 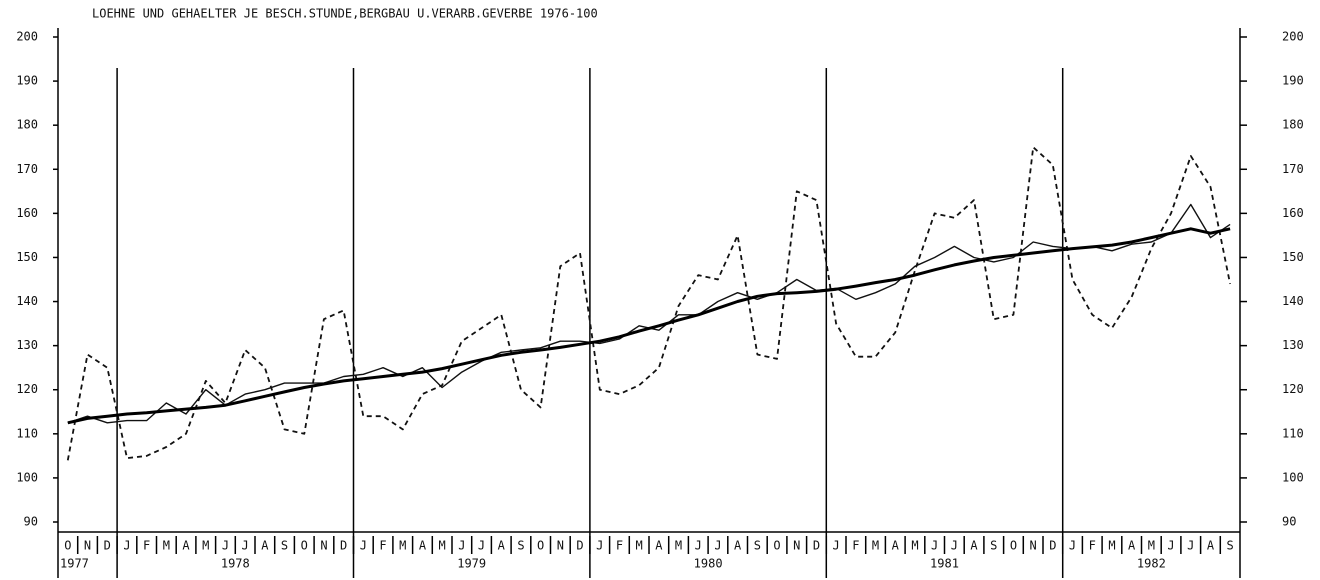 What do you see at coordinates (27, 345) in the screenshot?
I see `y-tick-label: 130` at bounding box center [27, 345].